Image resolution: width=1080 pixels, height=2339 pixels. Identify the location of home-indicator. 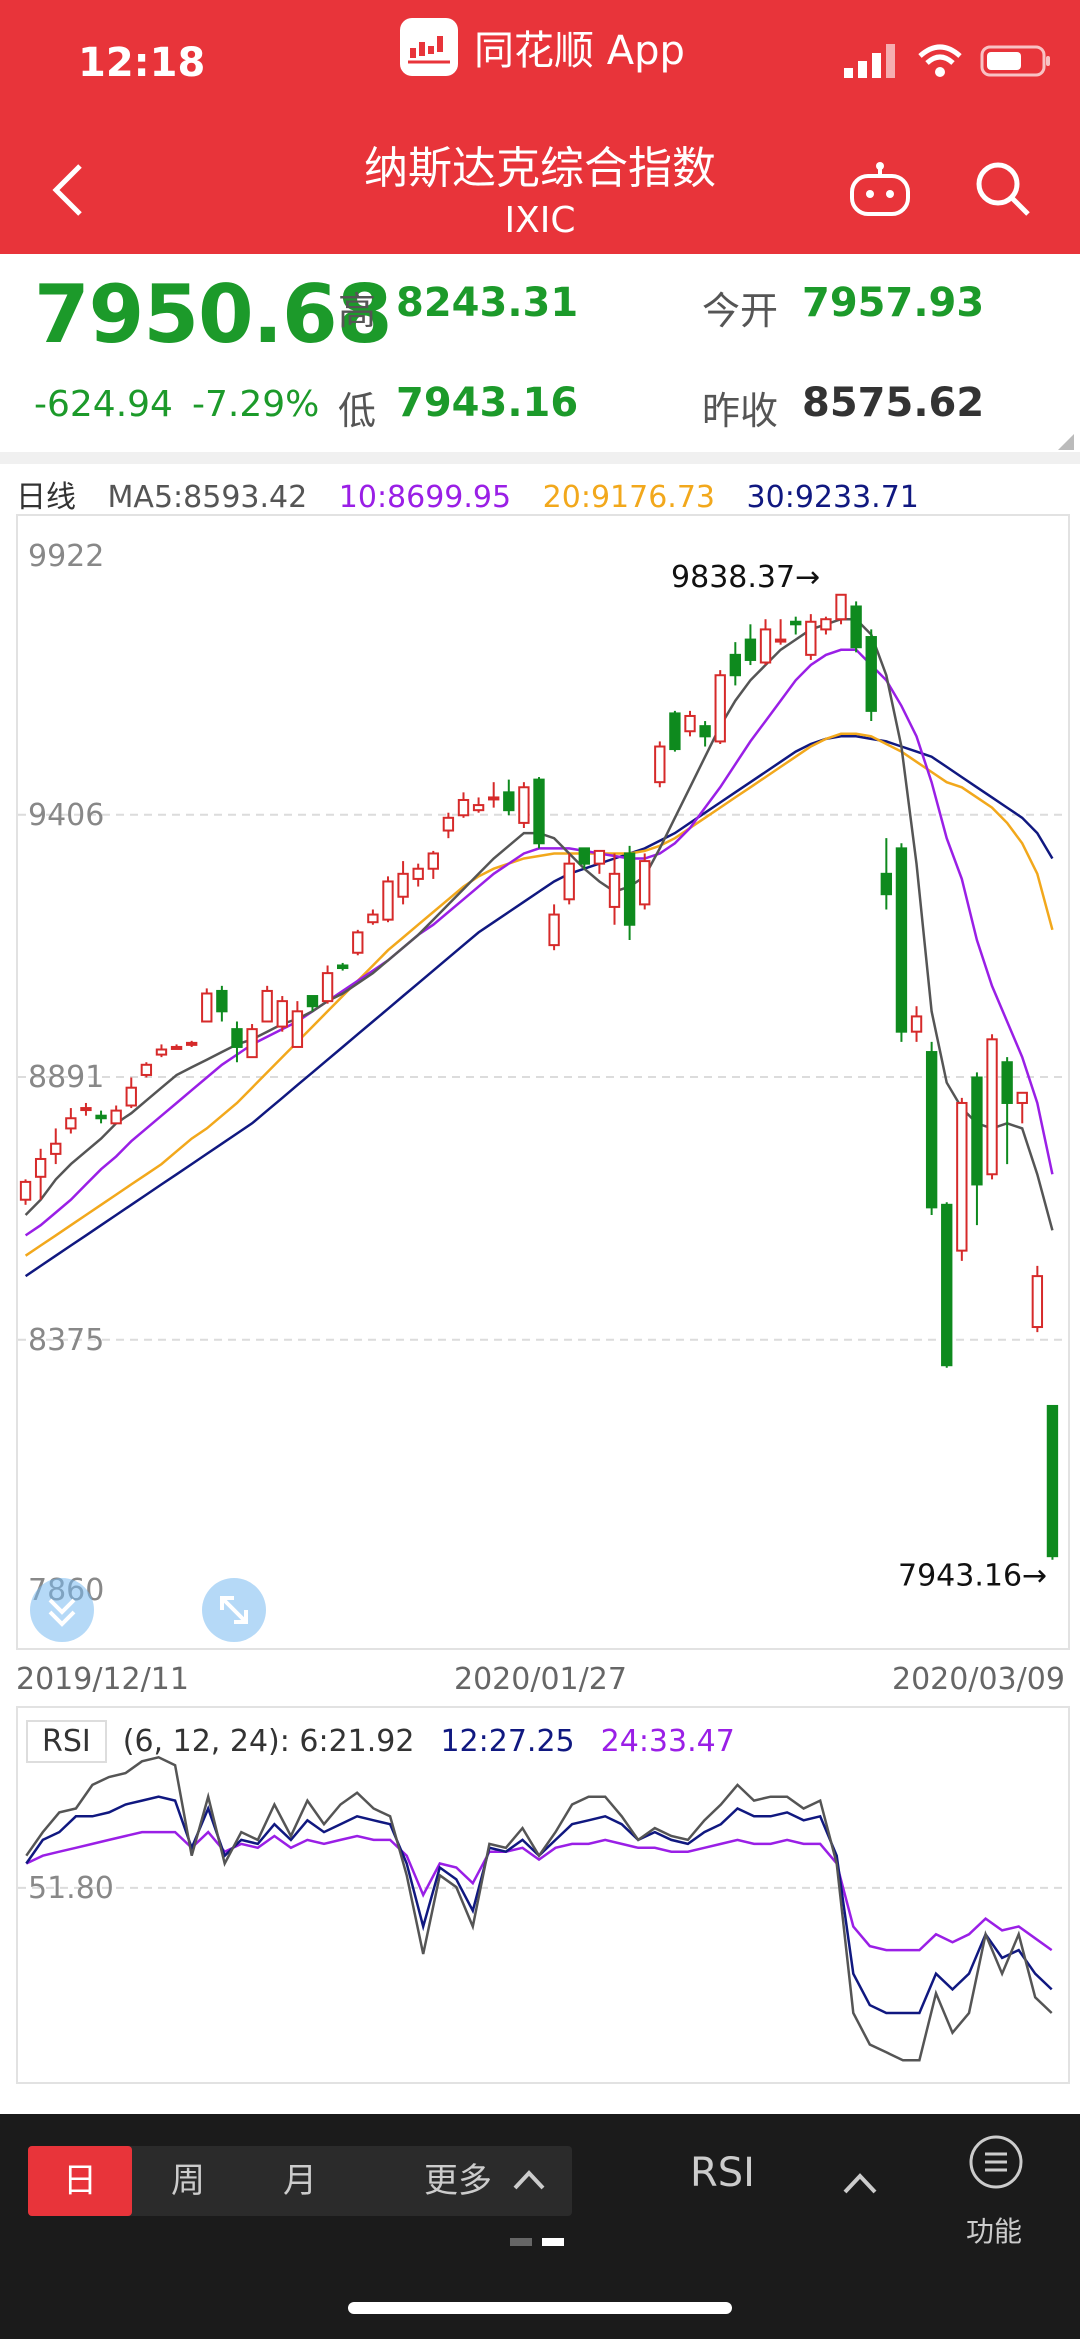
(540, 2308).